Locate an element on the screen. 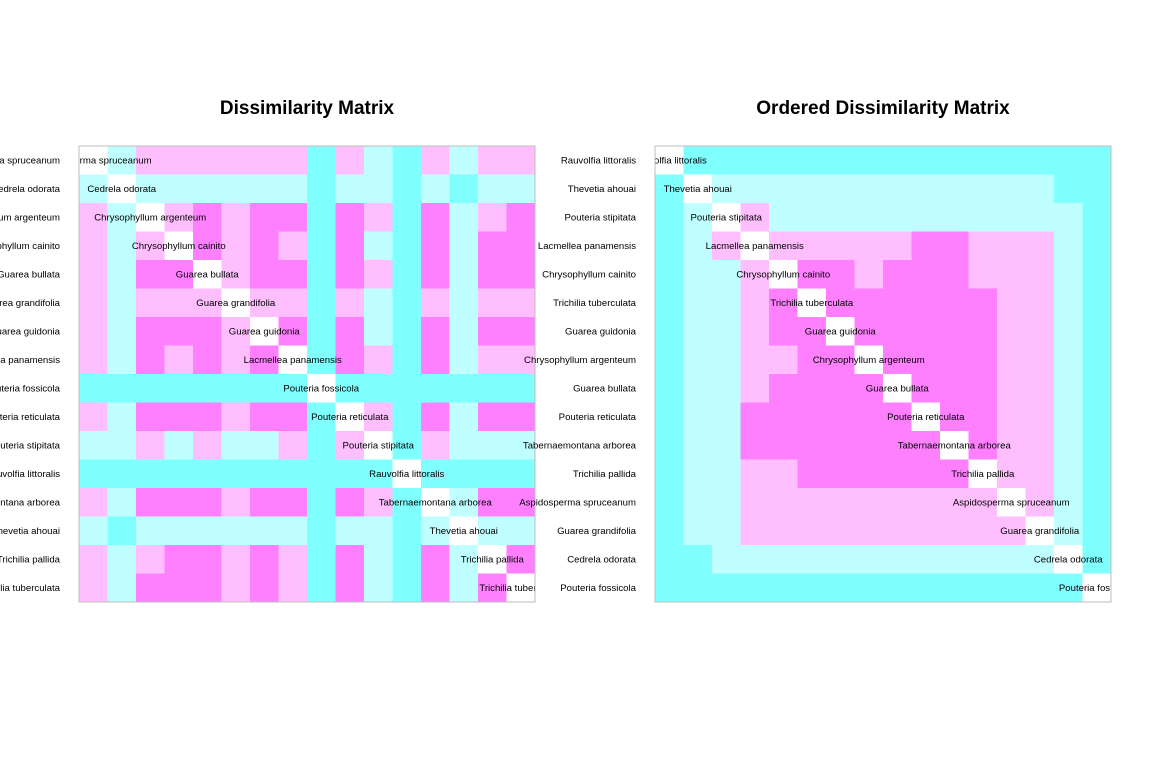  diagonal-label: Trichilia pallida is located at coordinates (493, 560).